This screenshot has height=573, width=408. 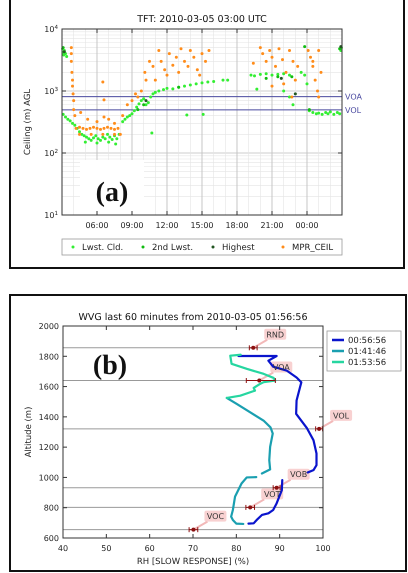 I want to click on legend-label: MPR_CEIL, so click(x=313, y=248).